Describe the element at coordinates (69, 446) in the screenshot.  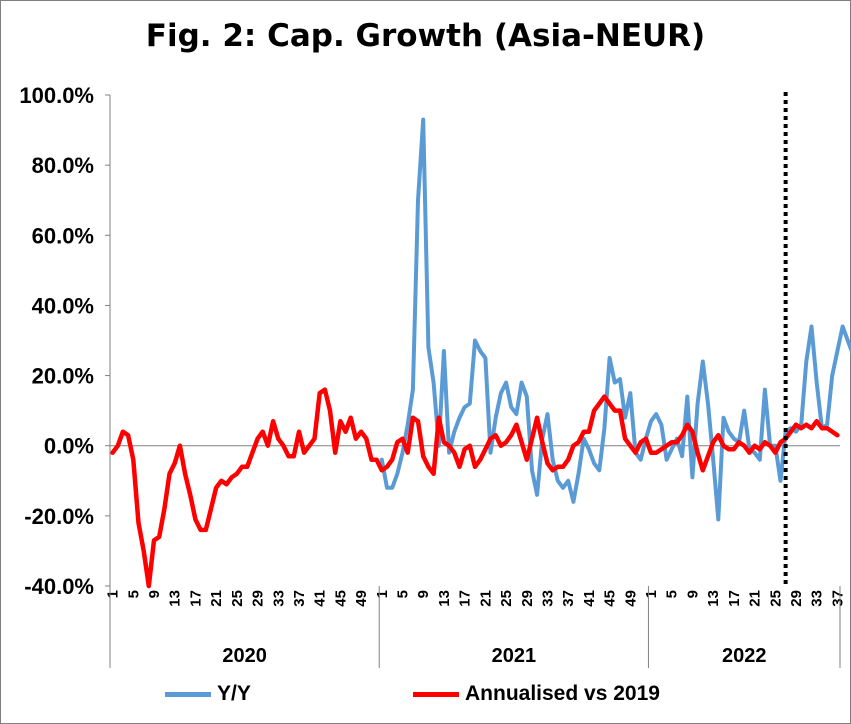
I see `y-tick-label: 0.0%` at that location.